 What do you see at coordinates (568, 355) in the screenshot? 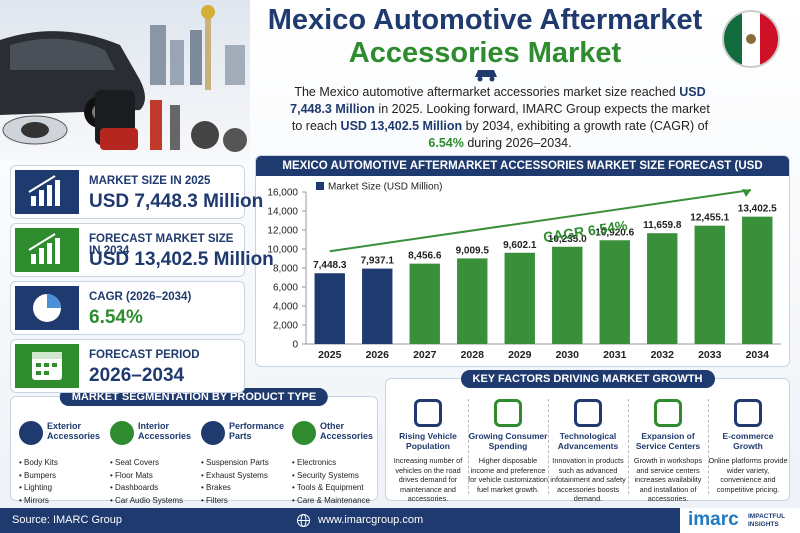
I see `x-tick-label: 2030` at bounding box center [568, 355].